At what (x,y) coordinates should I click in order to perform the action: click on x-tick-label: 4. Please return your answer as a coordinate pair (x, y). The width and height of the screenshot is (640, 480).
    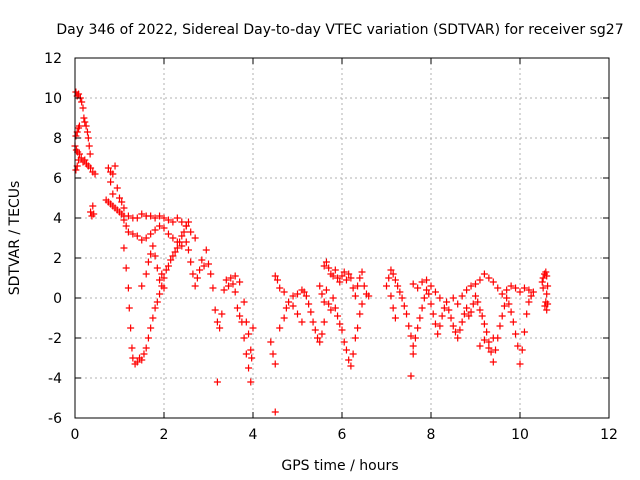
    Looking at the image, I should click on (253, 435).